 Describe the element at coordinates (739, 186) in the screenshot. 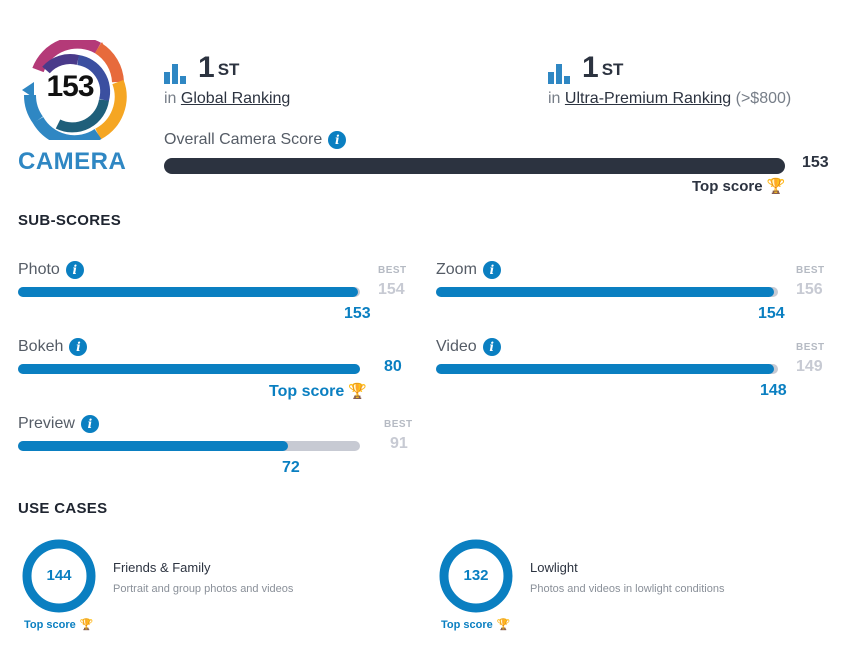

I see `overall-top-score: Top score 🏆` at that location.